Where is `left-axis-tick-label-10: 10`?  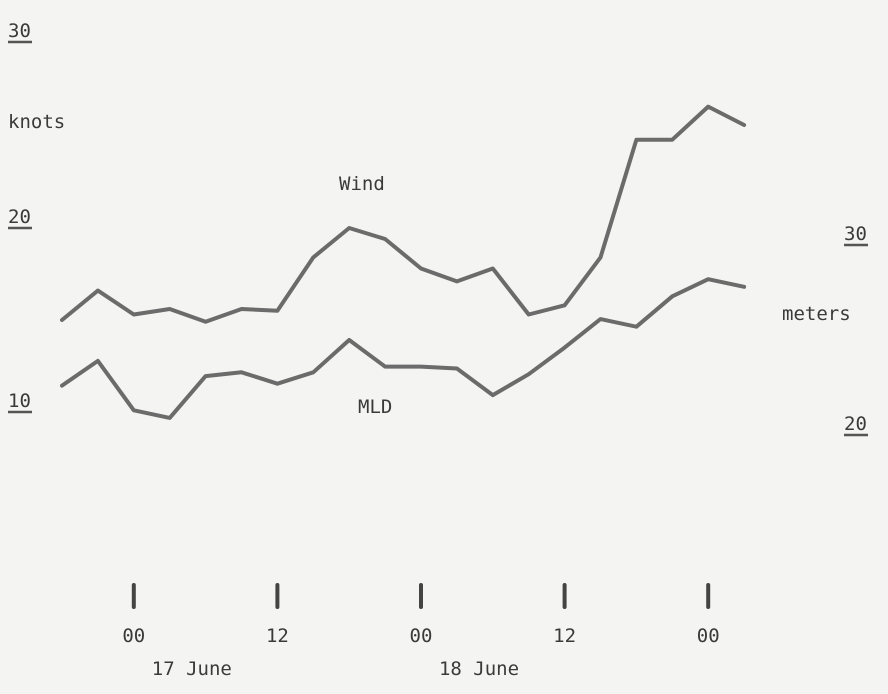
left-axis-tick-label-10: 10 is located at coordinates (19, 401).